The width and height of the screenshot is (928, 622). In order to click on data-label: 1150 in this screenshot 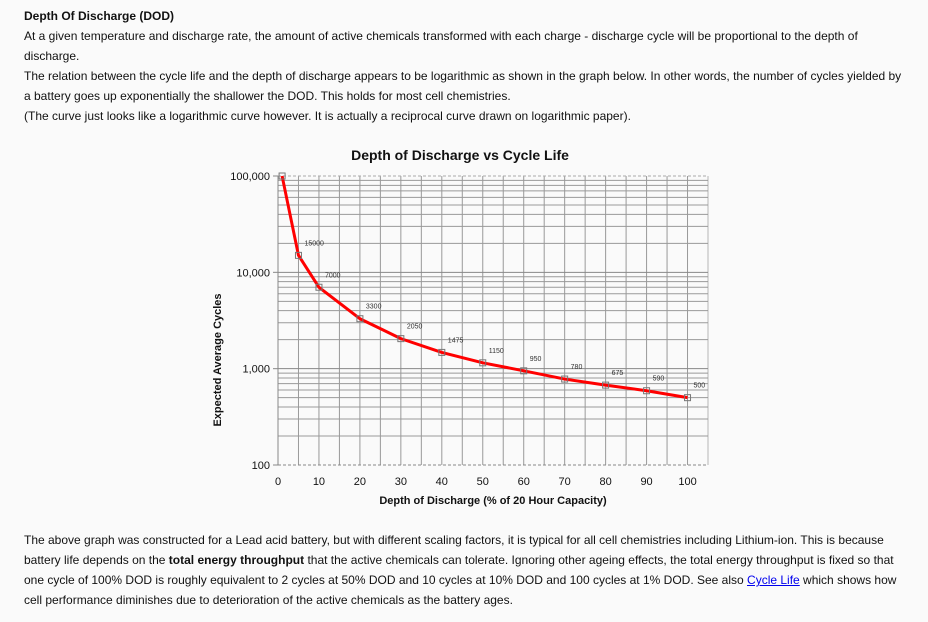, I will do `click(496, 351)`.